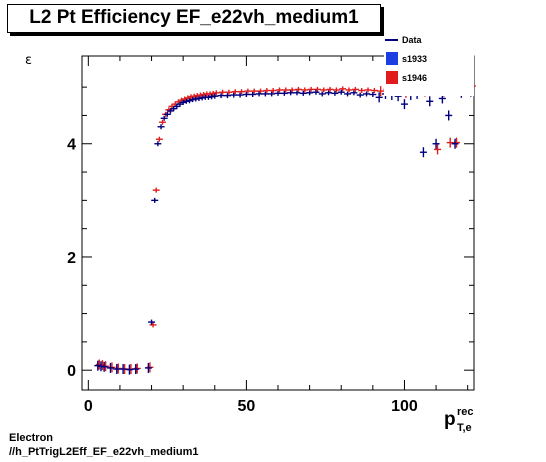 The width and height of the screenshot is (546, 462). Describe the element at coordinates (429, 63) in the screenshot. I see `legend: Data s1933 s1946` at that location.